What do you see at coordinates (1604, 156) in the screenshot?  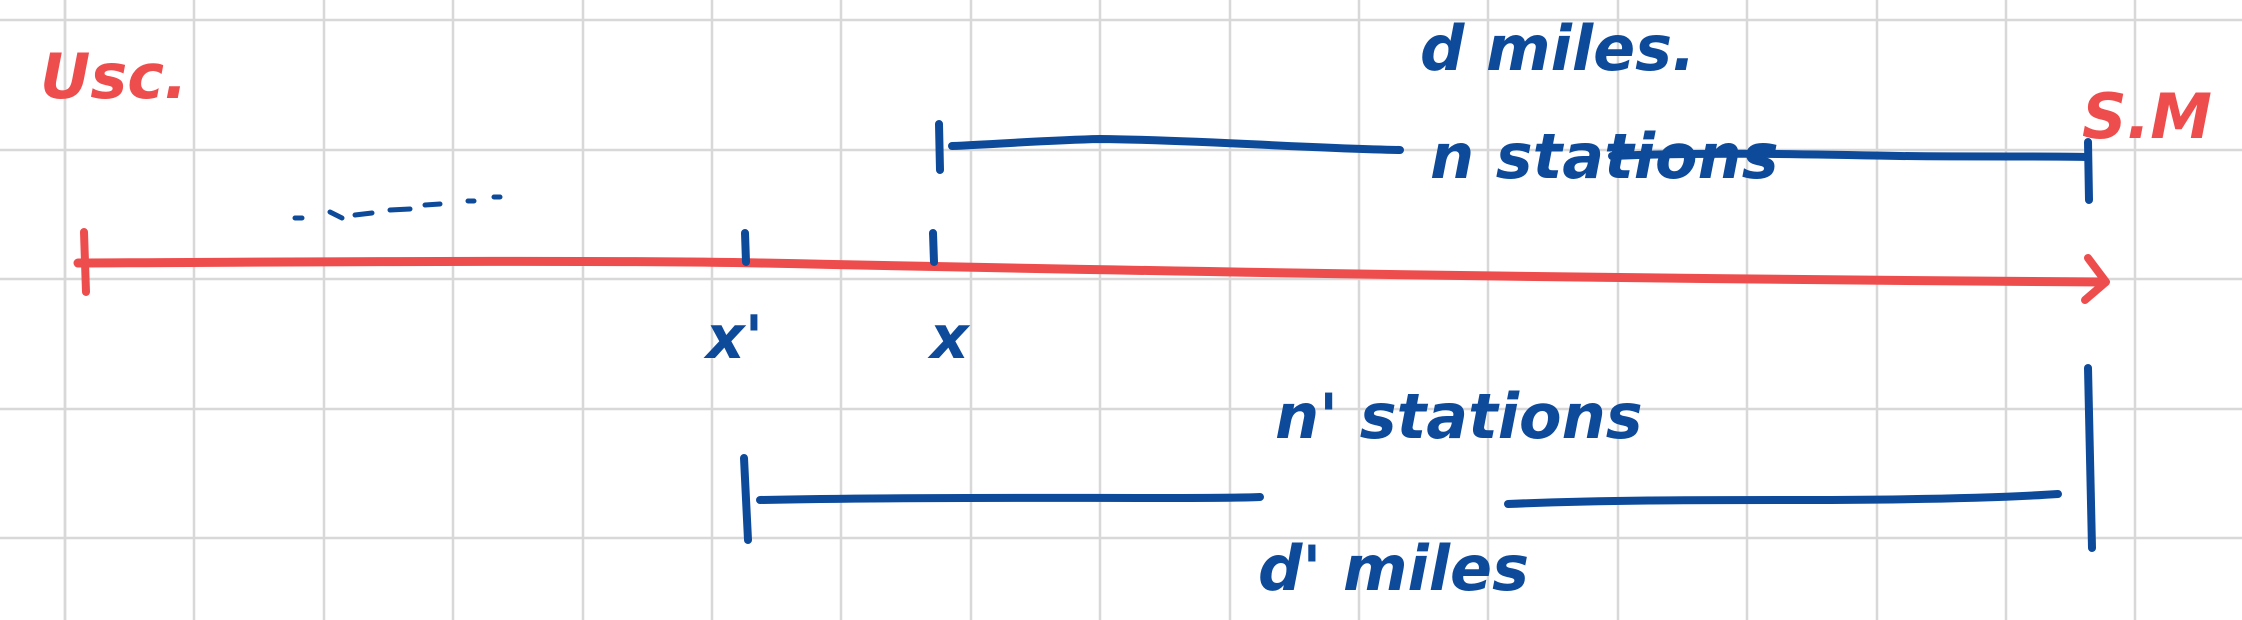 I see `n-stations-label: n stations` at bounding box center [1604, 156].